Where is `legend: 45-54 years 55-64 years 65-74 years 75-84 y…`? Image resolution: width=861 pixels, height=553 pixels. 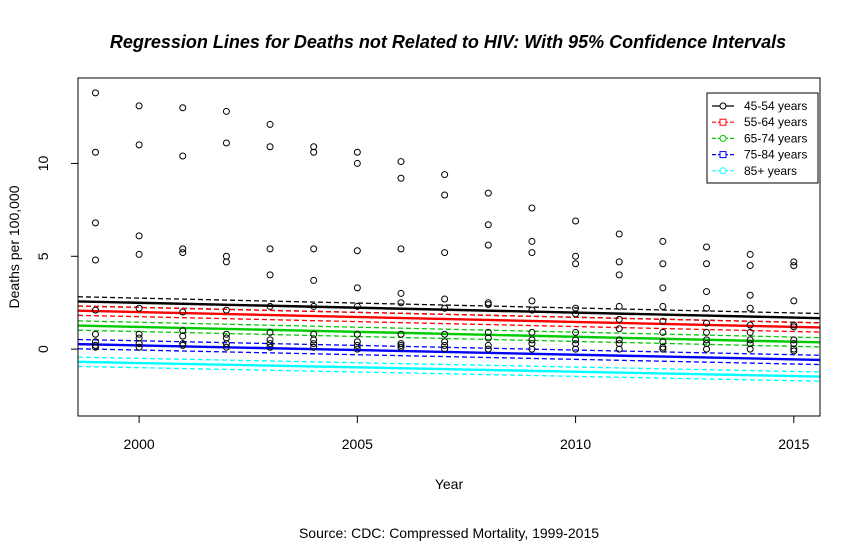 legend: 45-54 years 55-64 years 65-74 years 75-84 y… is located at coordinates (762, 138).